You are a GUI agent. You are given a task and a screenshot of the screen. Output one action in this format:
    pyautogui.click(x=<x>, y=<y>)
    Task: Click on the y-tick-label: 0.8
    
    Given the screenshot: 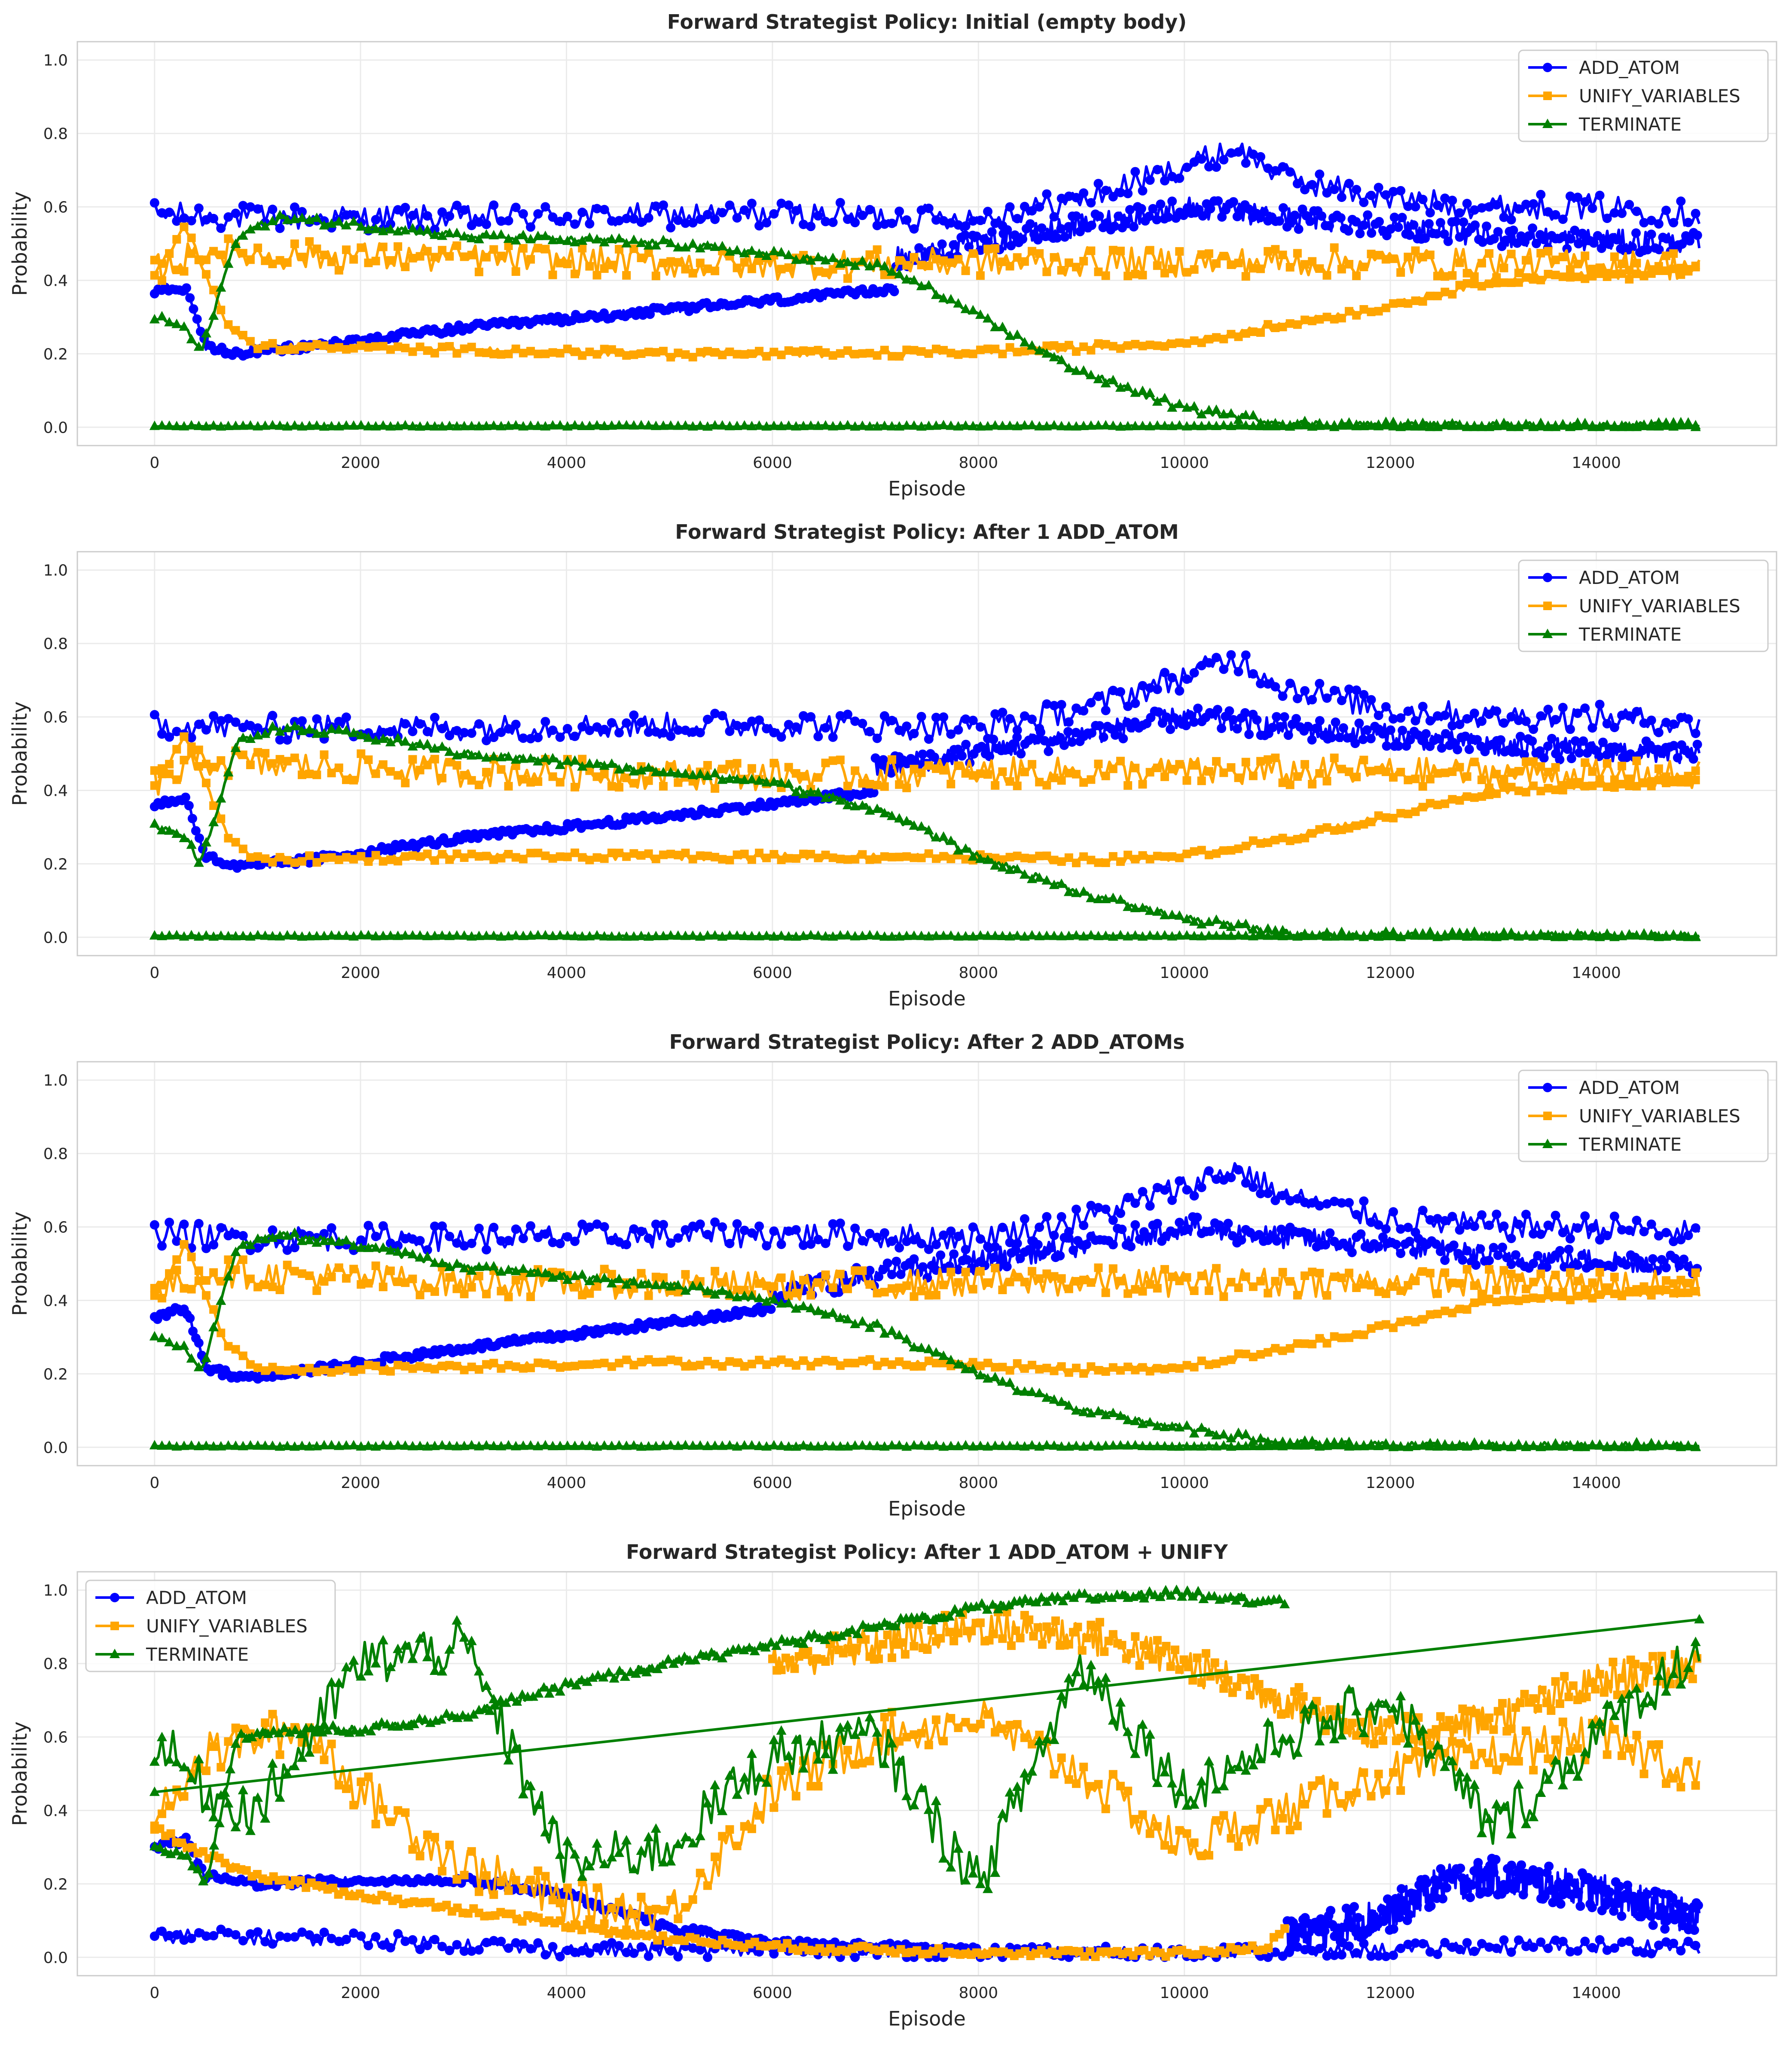 What is the action you would take?
    pyautogui.click(x=55, y=644)
    